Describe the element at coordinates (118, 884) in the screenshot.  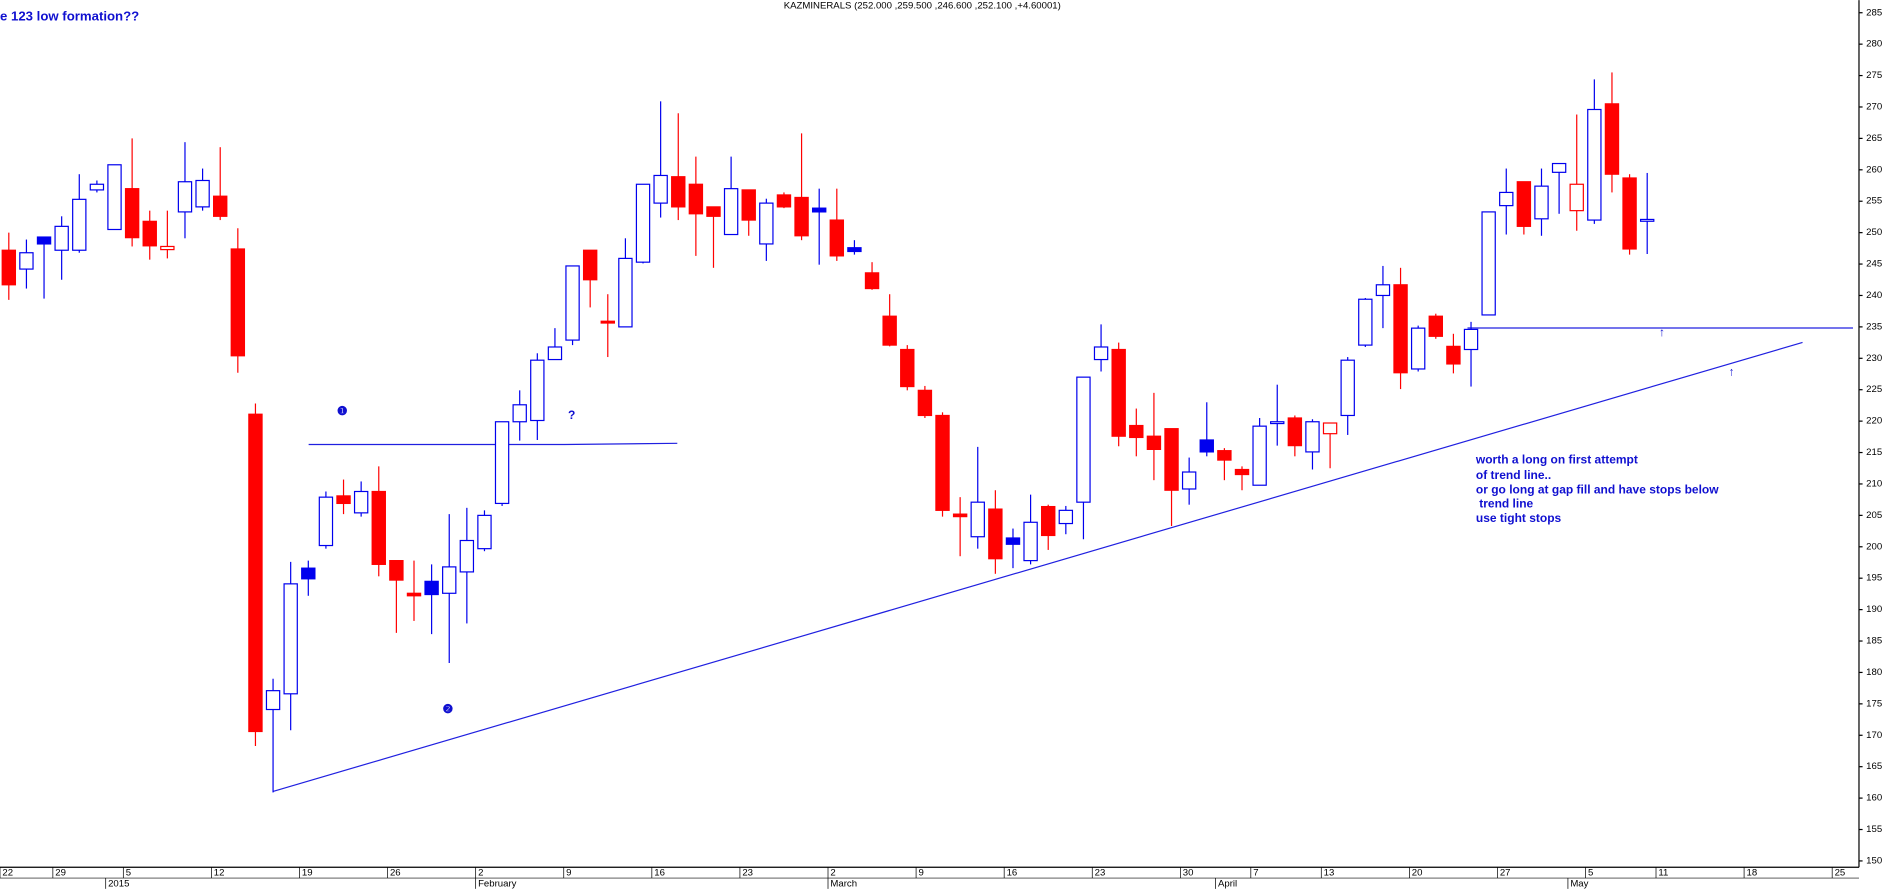
I see `period-label: 2015` at that location.